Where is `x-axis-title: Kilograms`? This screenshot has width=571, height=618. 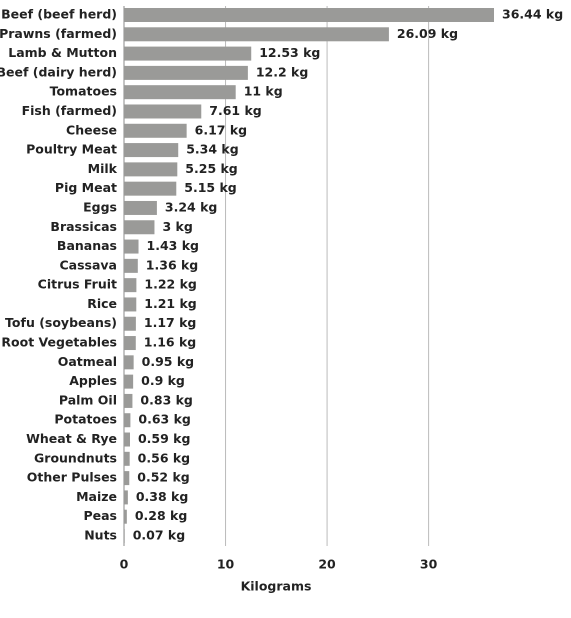 x-axis-title: Kilograms is located at coordinates (276, 586).